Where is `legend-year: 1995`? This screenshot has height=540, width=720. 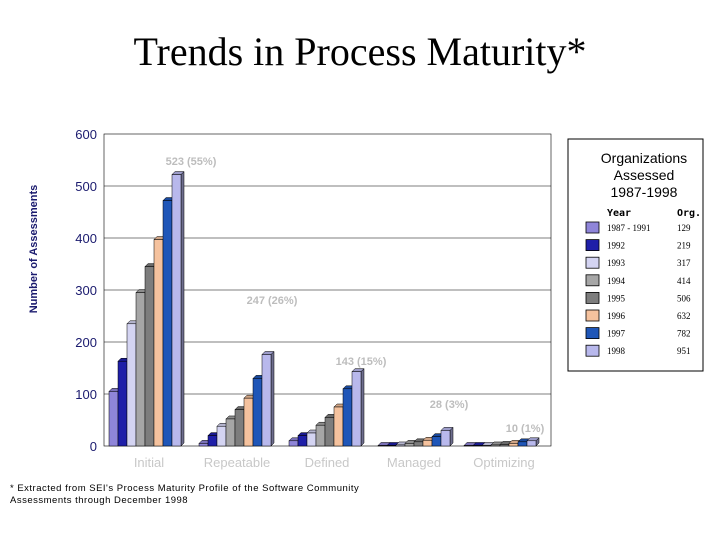
legend-year: 1995 is located at coordinates (616, 298).